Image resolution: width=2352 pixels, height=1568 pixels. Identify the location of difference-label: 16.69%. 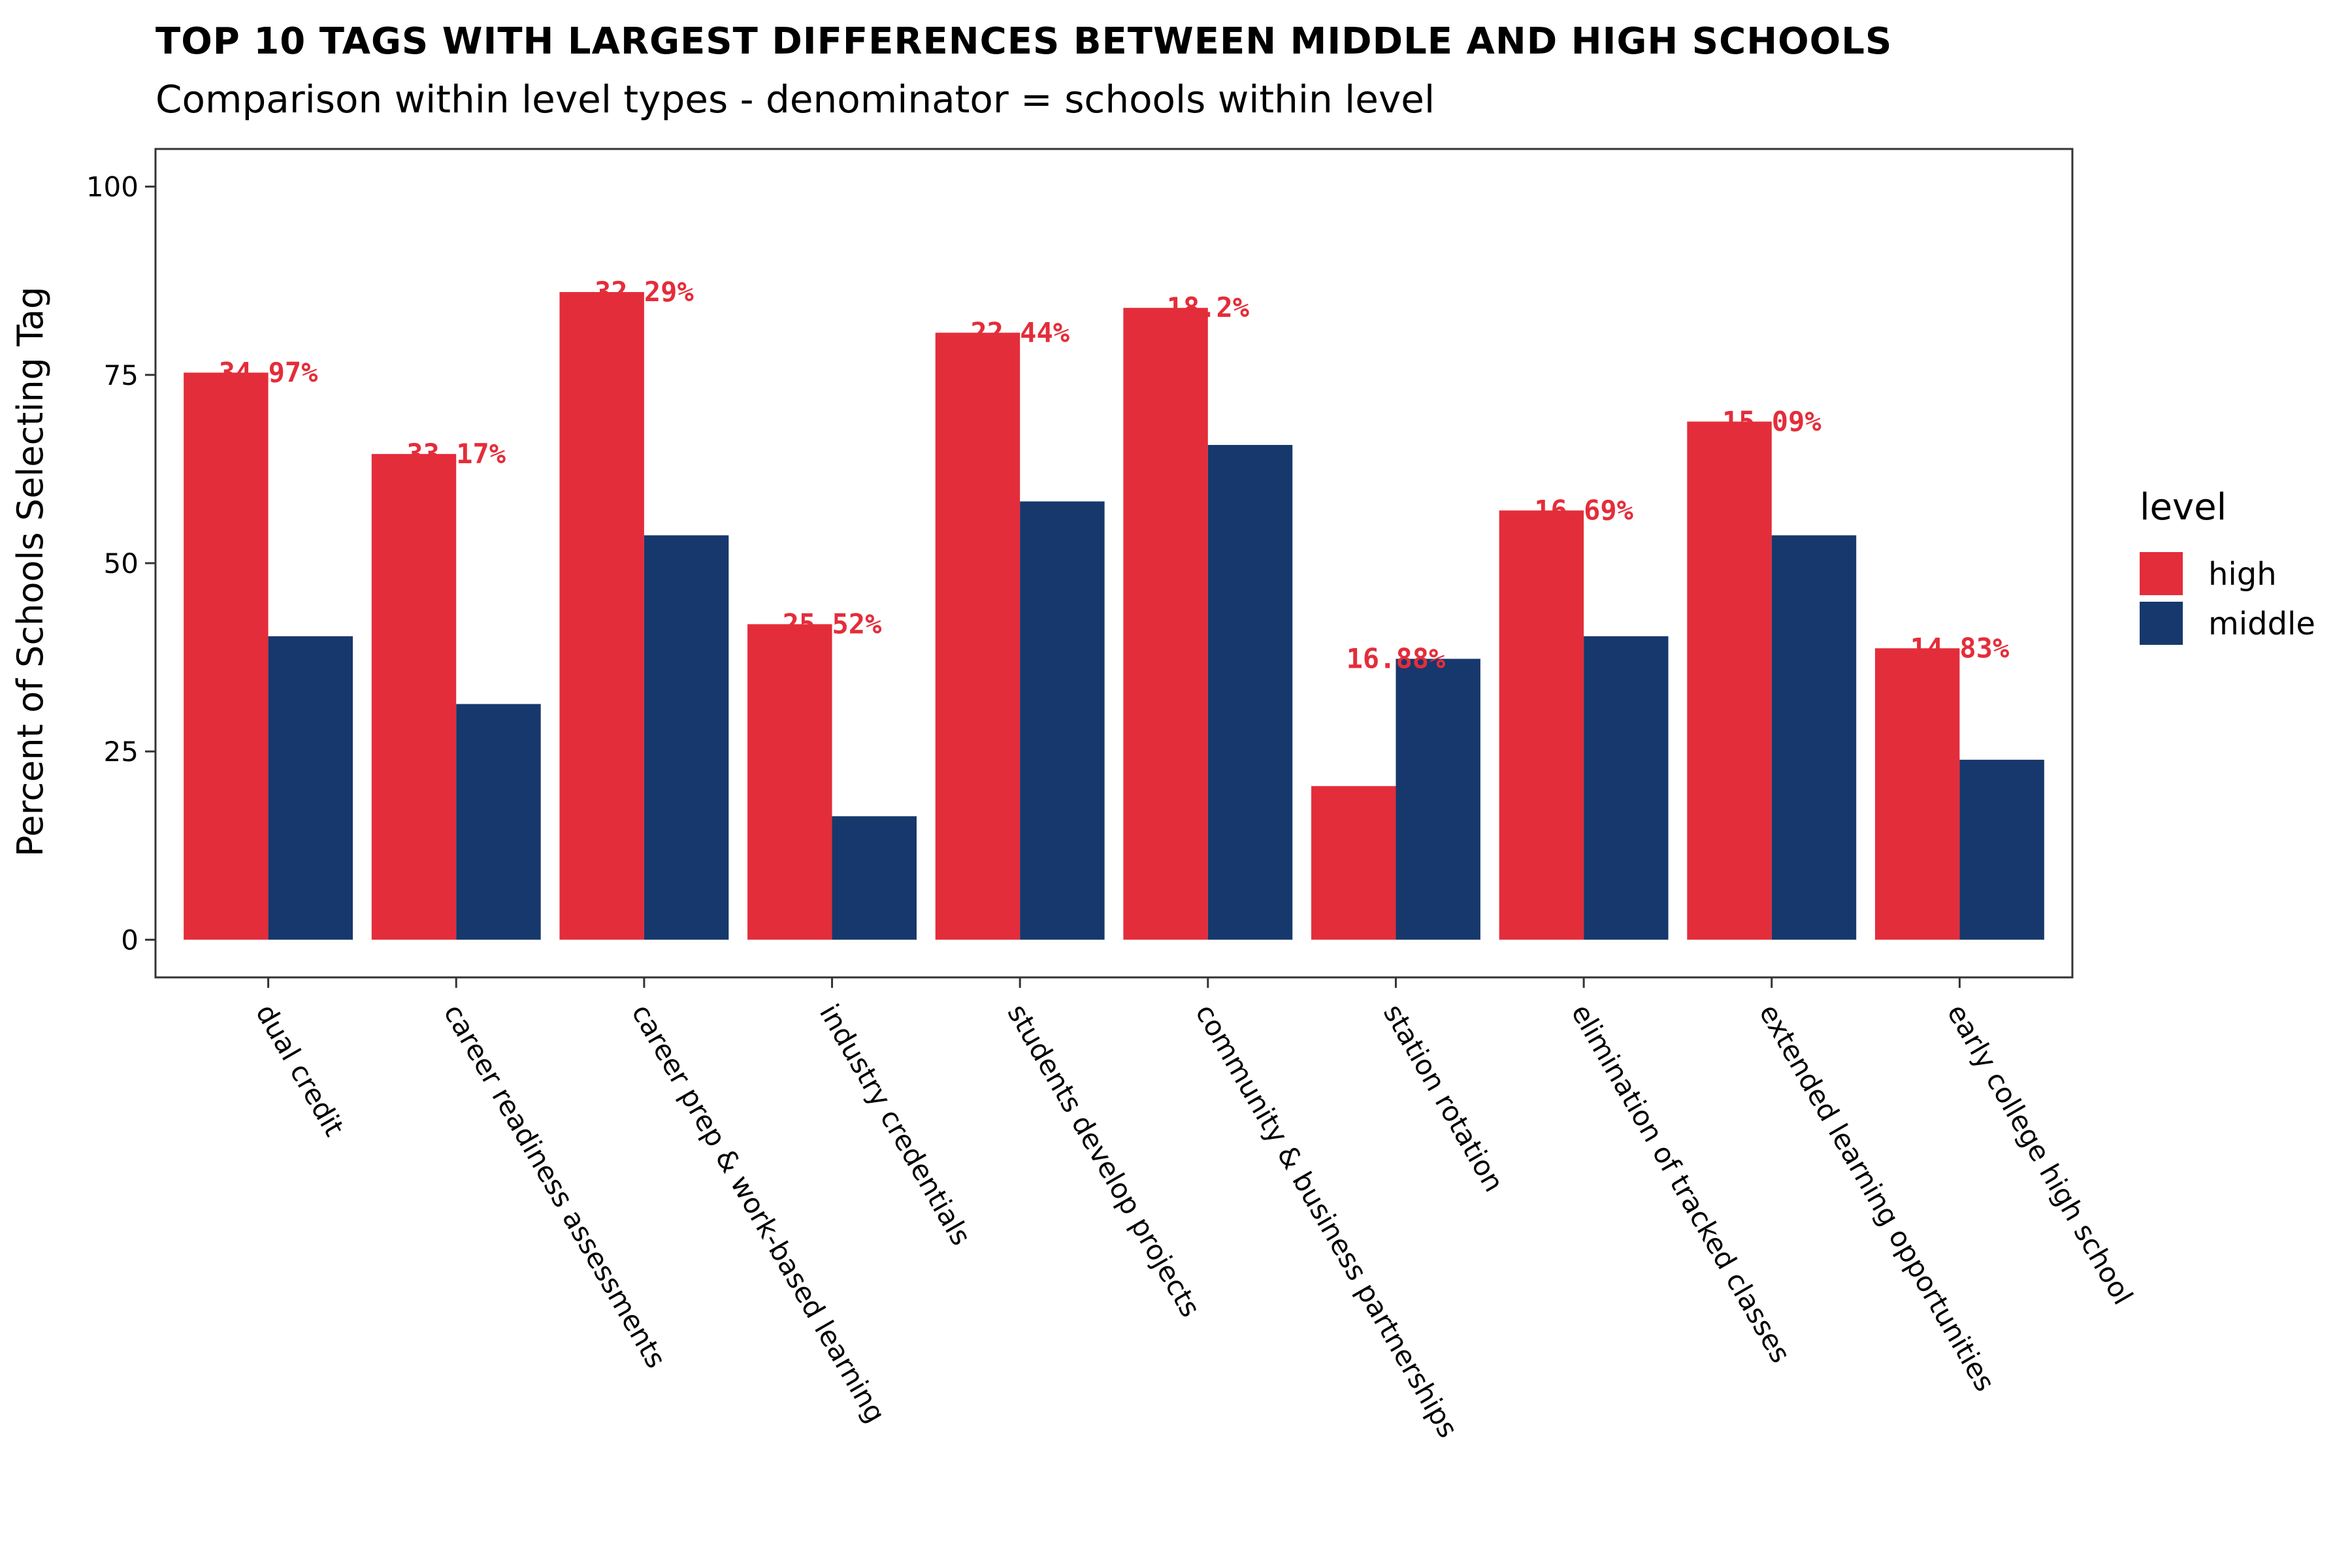
(1583, 510).